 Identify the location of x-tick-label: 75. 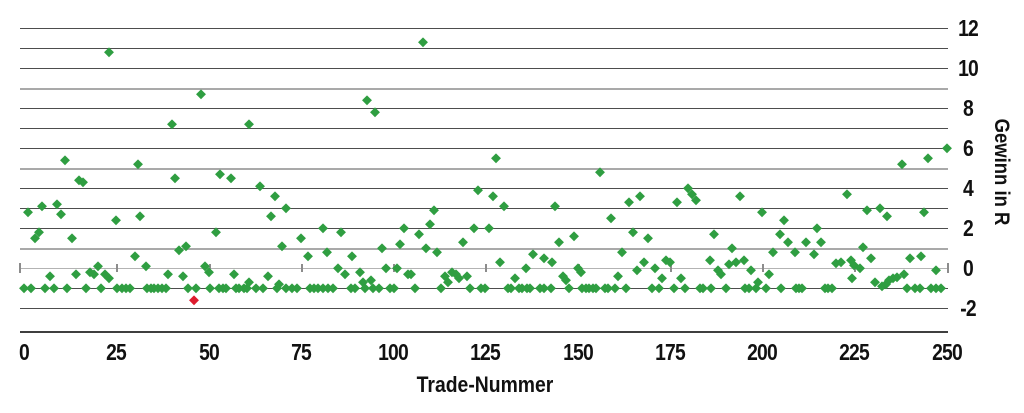
(301, 352).